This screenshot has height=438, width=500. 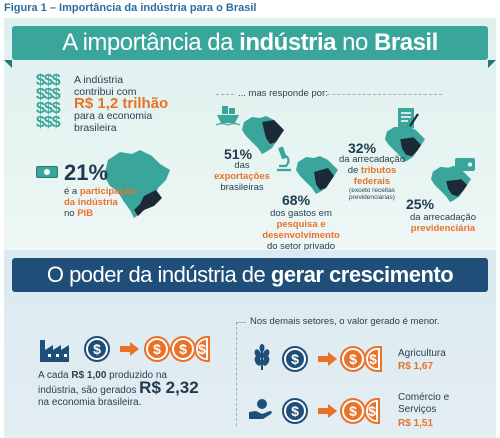 What do you see at coordinates (183, 349) in the screenshot?
I see `industry-output-coin-icon-2: $` at bounding box center [183, 349].